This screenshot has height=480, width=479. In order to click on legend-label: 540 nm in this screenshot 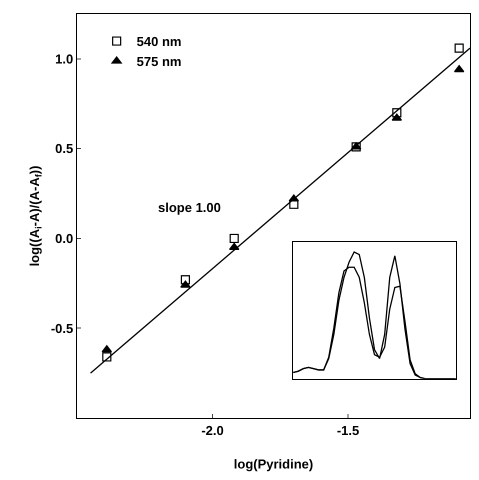, I will do `click(159, 42)`.